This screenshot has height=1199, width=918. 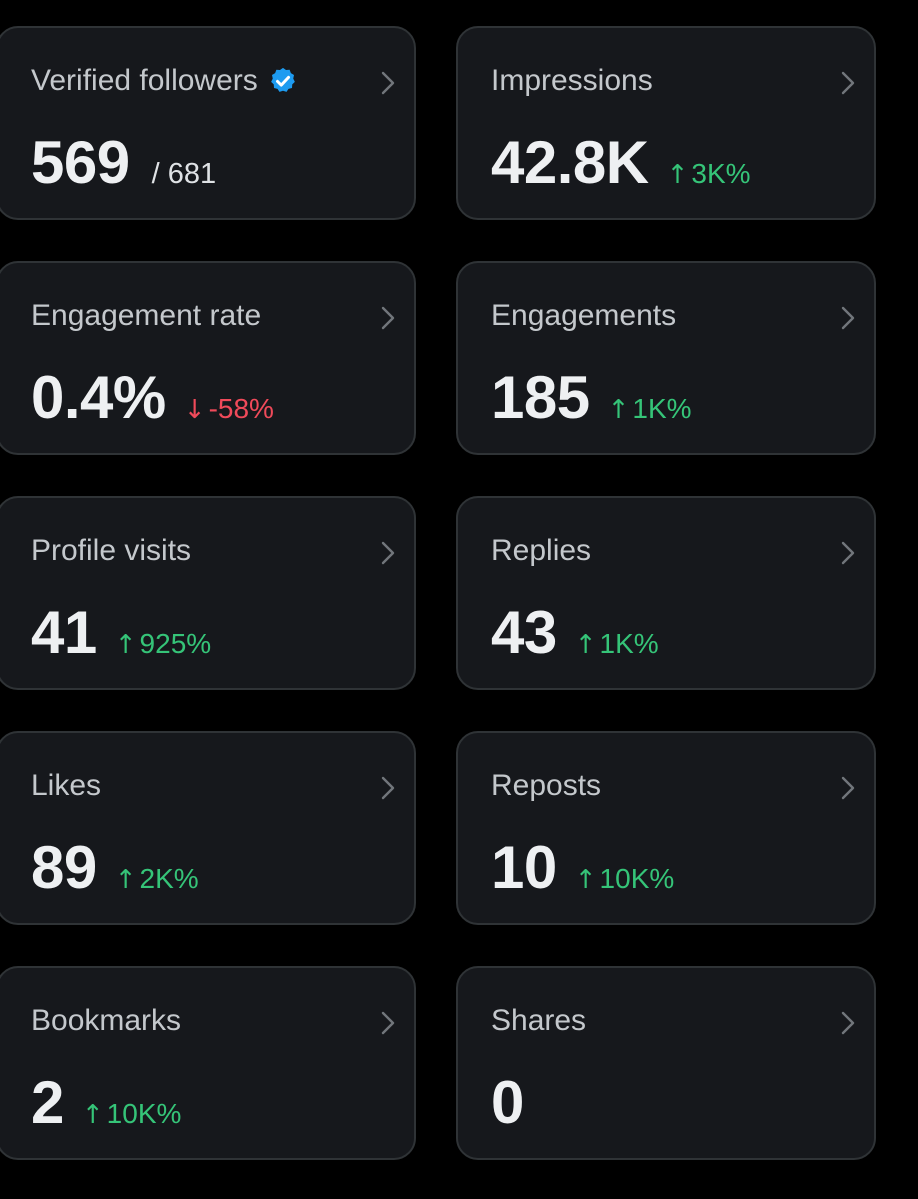 What do you see at coordinates (106, 1020) in the screenshot?
I see `card-title: Bookmarks` at bounding box center [106, 1020].